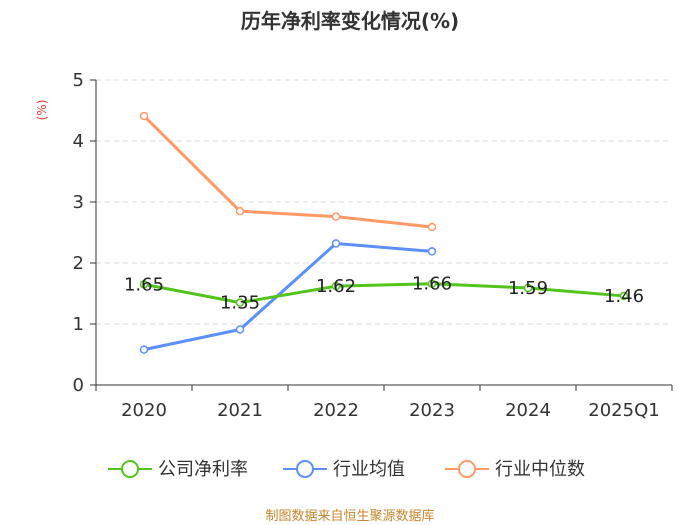 The height and width of the screenshot is (525, 700). I want to click on x-tick-label: 2022, so click(336, 410).